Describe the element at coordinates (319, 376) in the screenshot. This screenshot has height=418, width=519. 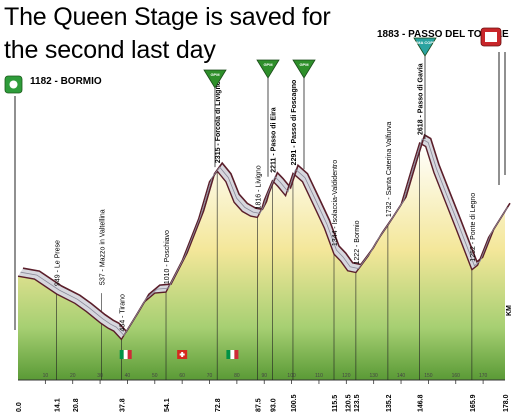
I see `distance-tick-label: 110` at that location.